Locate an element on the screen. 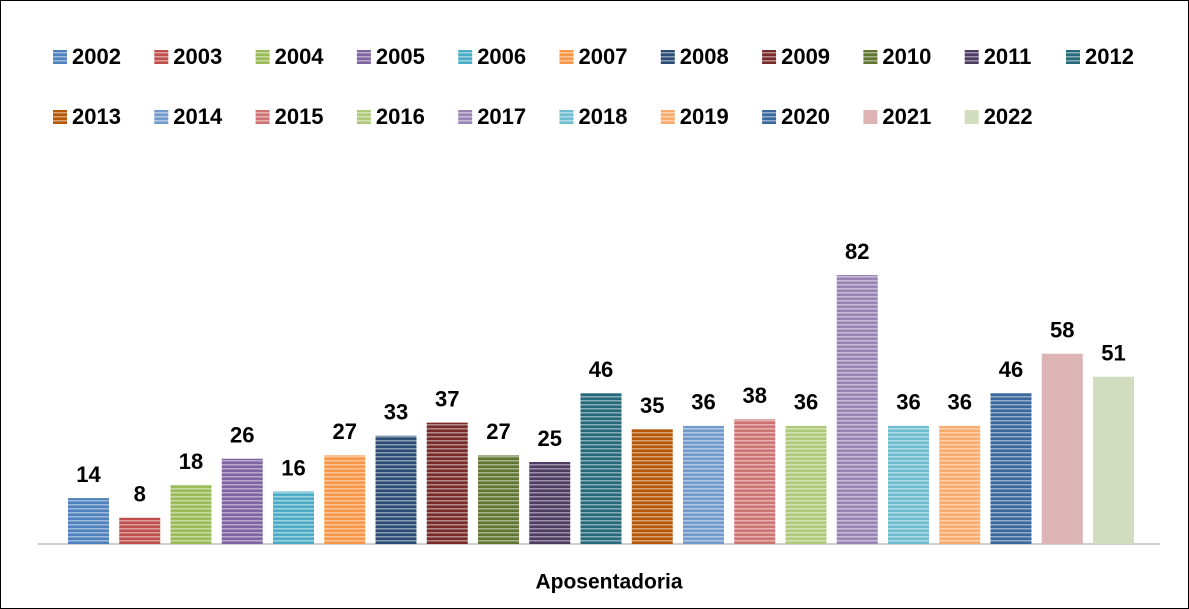 The image size is (1189, 609). value-label: 18 is located at coordinates (191, 461).